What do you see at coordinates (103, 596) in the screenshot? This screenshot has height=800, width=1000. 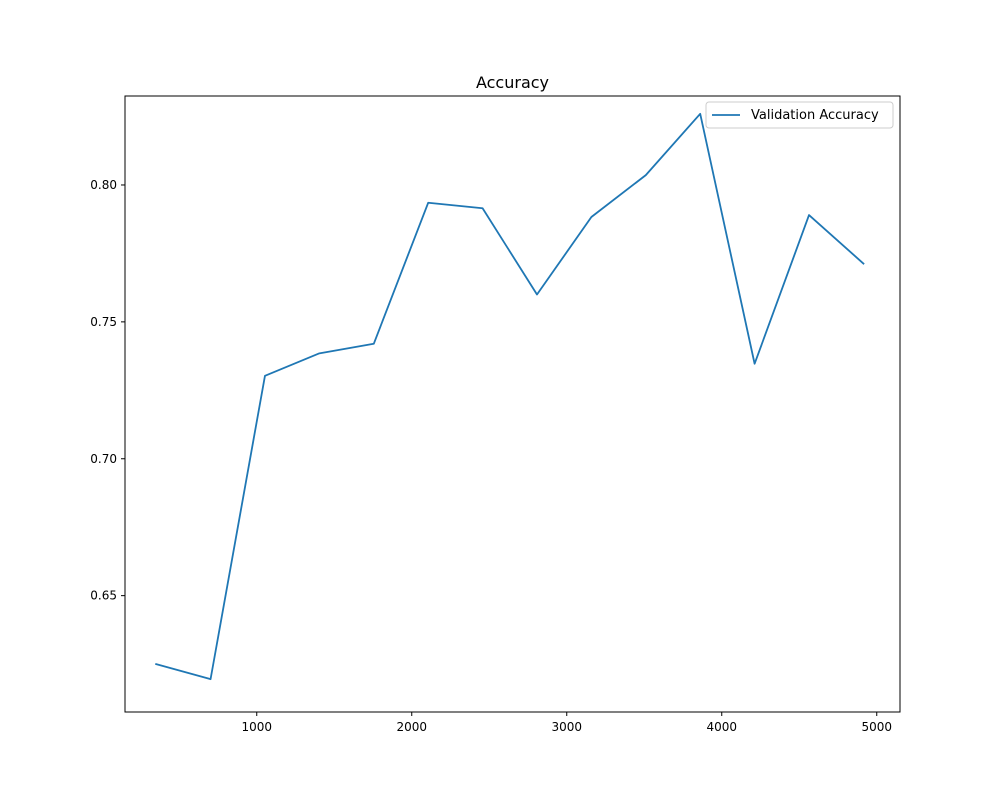 I see `y-tick-label: 0.65` at bounding box center [103, 596].